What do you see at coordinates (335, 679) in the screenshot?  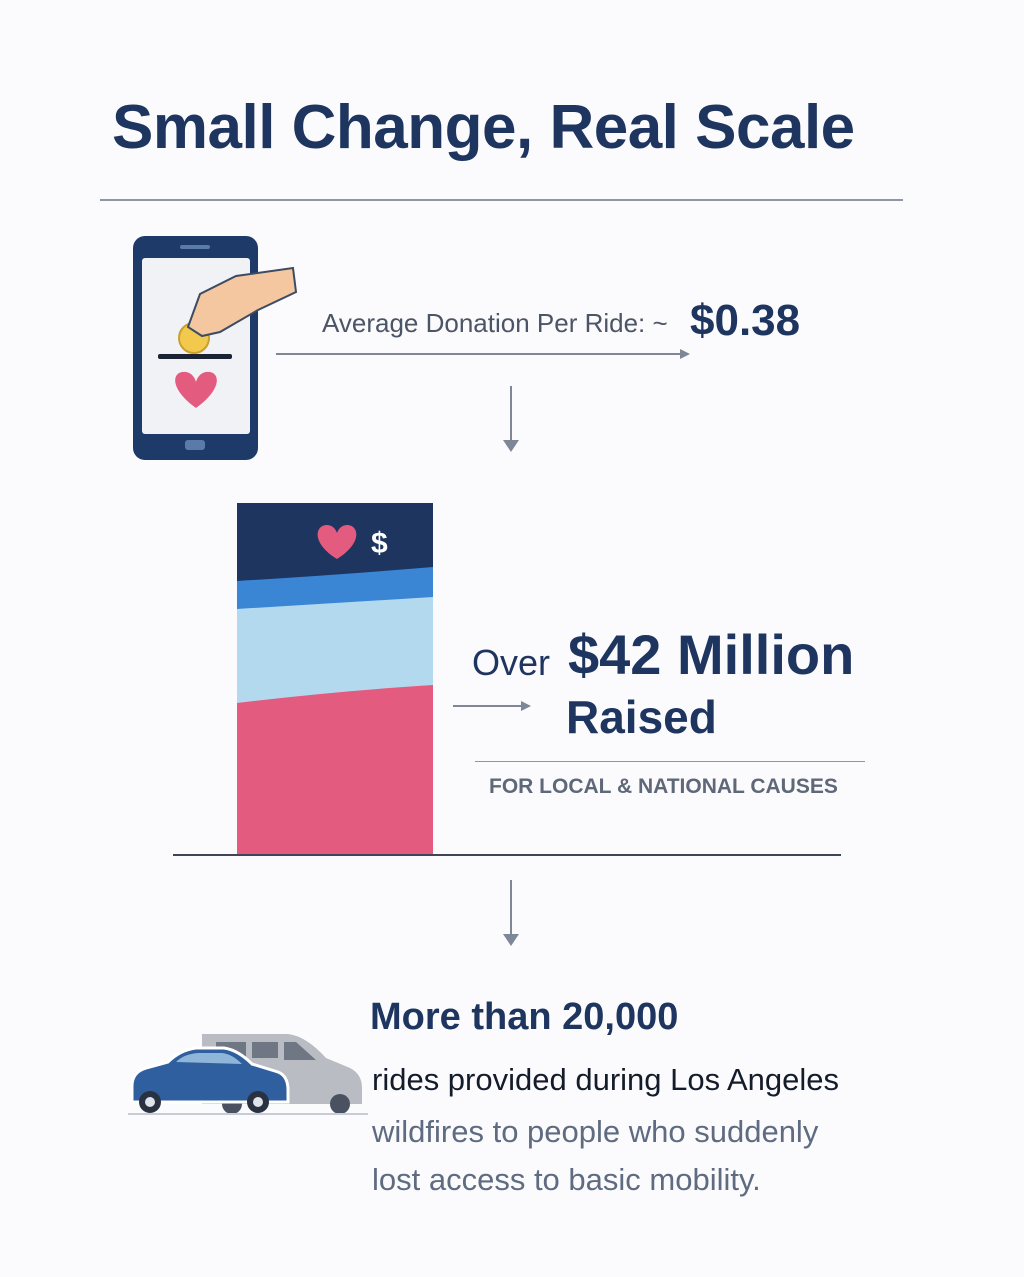 I see `funds-raised-bar: $` at bounding box center [335, 679].